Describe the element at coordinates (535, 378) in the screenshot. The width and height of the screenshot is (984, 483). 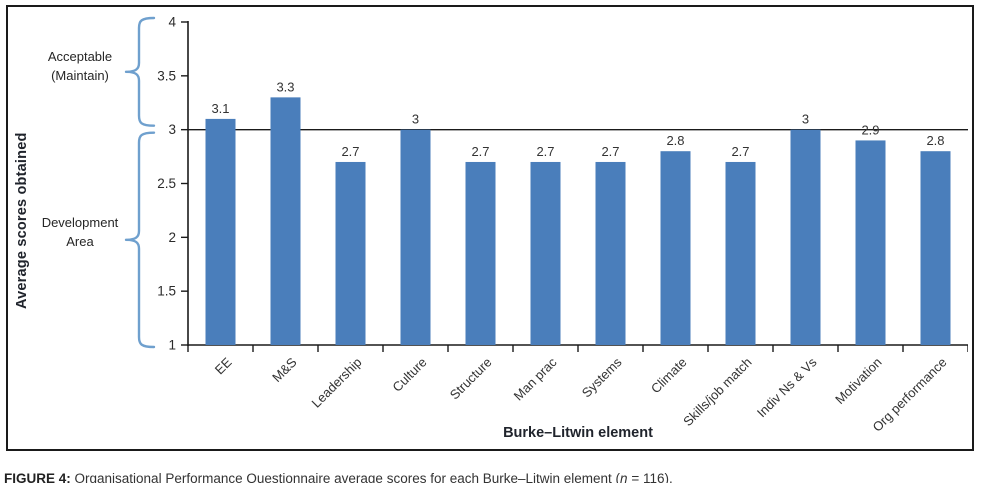
I see `x-category-label: Man prac` at that location.